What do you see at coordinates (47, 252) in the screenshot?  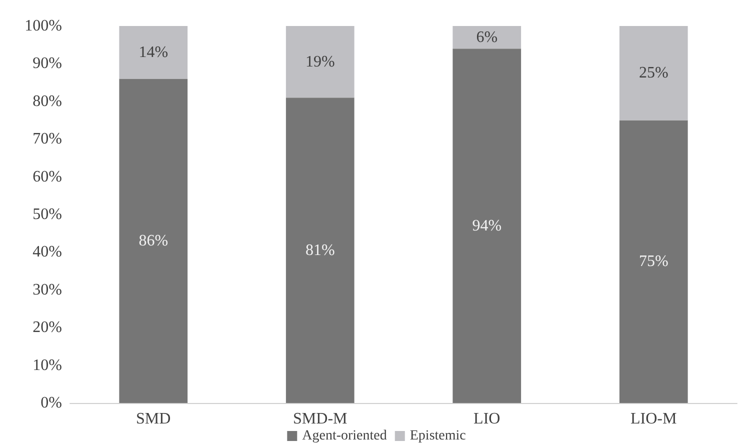 I see `y-tick-label: 40%` at bounding box center [47, 252].